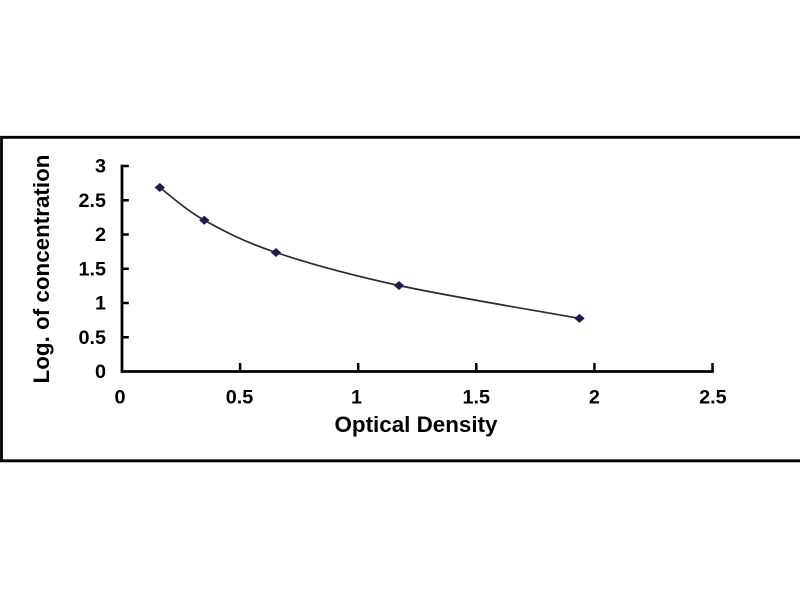  What do you see at coordinates (100, 167) in the screenshot?
I see `svg-text: 3` at bounding box center [100, 167].